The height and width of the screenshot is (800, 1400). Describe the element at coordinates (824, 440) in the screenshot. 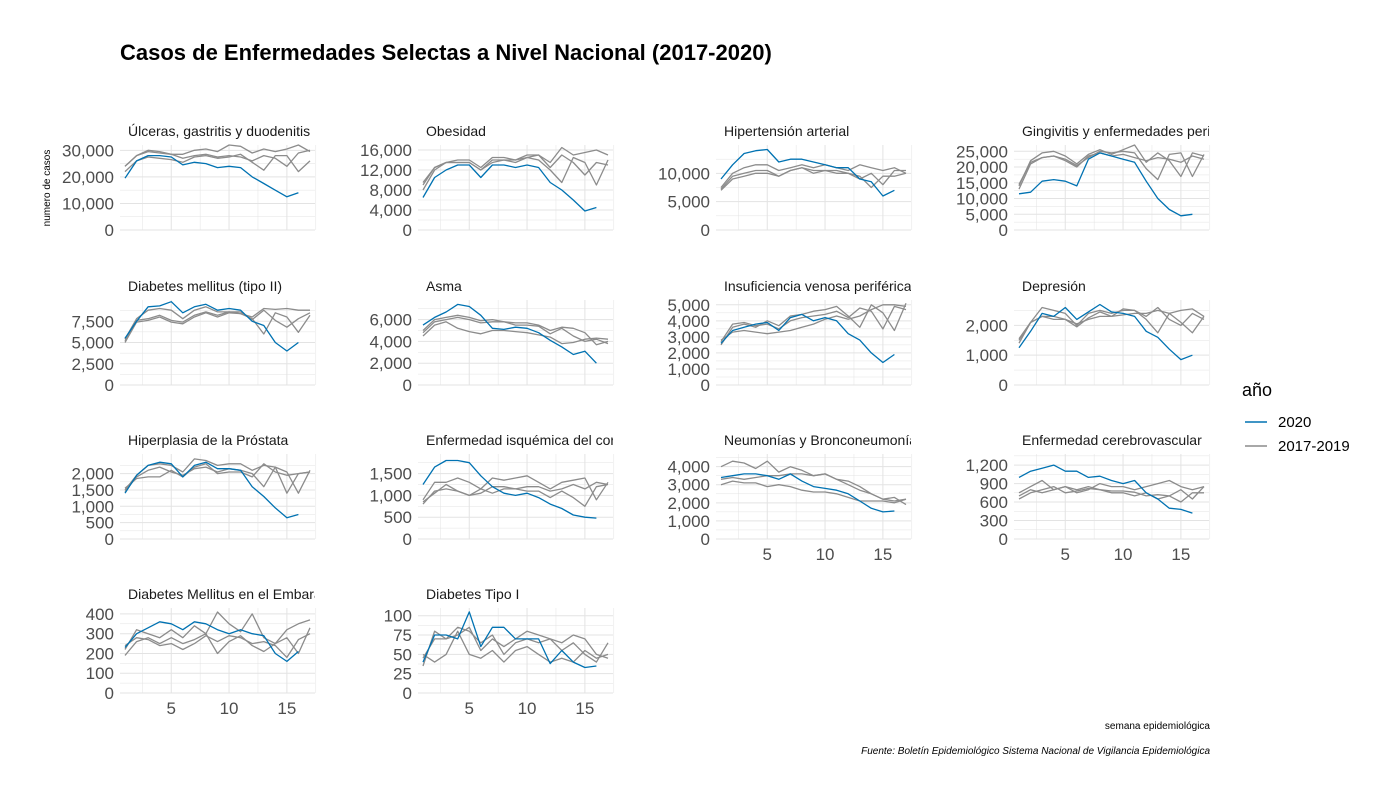

I see `panel-title: Neumonías y Bronconeumonías` at that location.